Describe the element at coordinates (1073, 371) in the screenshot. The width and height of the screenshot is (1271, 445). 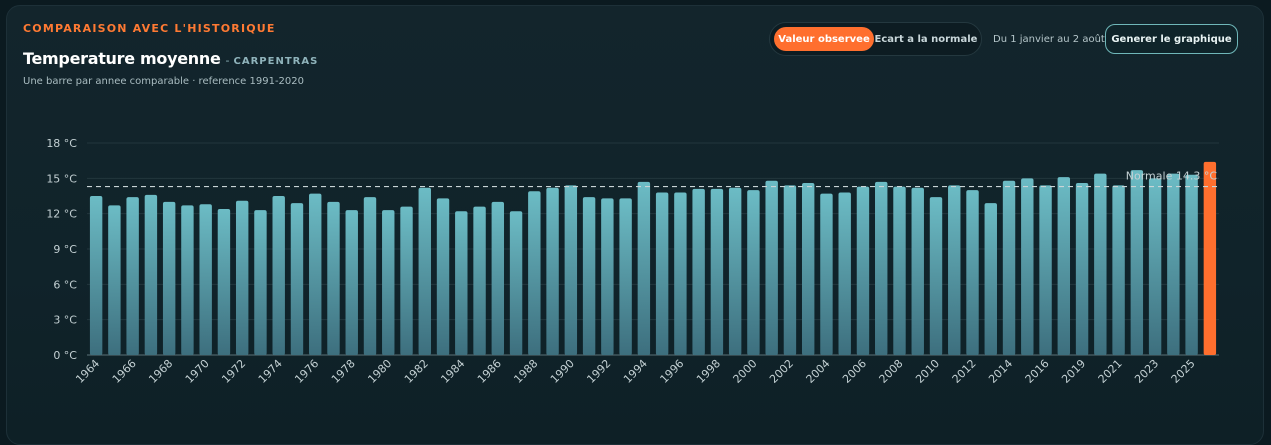
I see `x-tick-label: 2019` at that location.